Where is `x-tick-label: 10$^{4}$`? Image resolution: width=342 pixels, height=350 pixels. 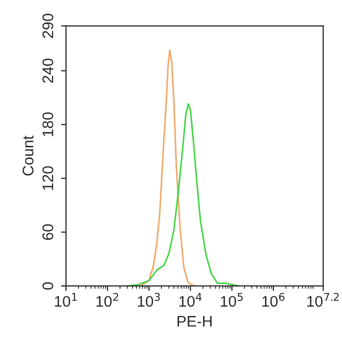 x-tick-label: 10$^{4}$ is located at coordinates (190, 299).